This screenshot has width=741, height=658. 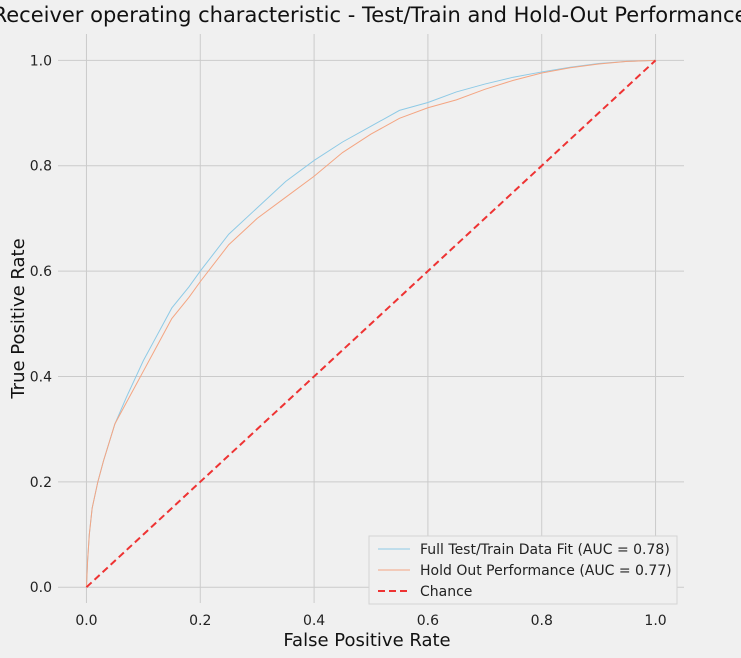 I want to click on y-tick-labels: 0.0 0.2 0.4 0.6 0.8 1.0, so click(x=41, y=324).